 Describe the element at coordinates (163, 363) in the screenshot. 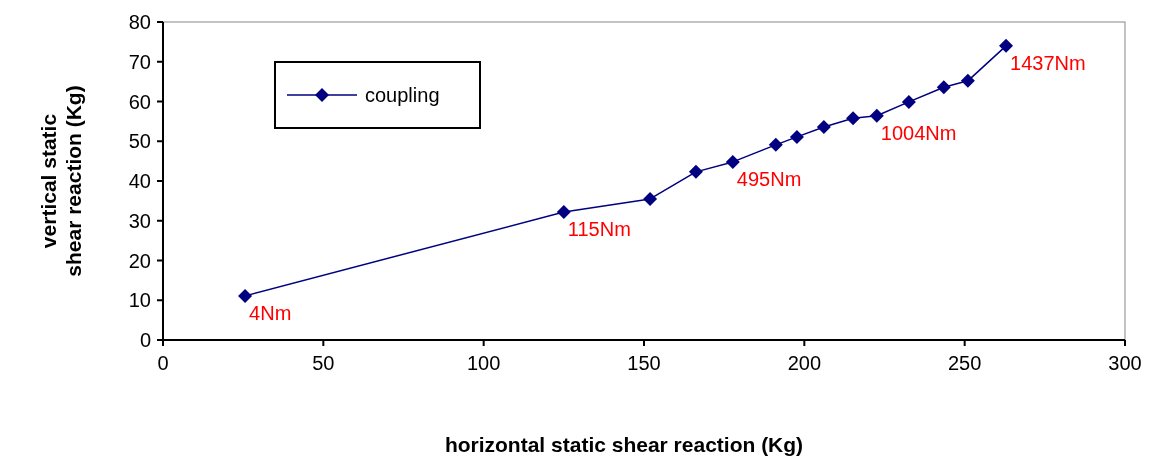

I see `x-tick-label: 0` at that location.